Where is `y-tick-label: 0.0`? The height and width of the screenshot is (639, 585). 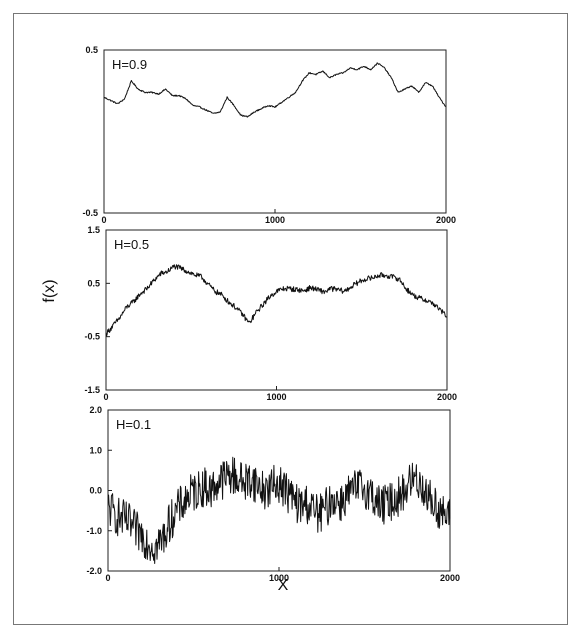
y-tick-label: 0.0 is located at coordinates (95, 491).